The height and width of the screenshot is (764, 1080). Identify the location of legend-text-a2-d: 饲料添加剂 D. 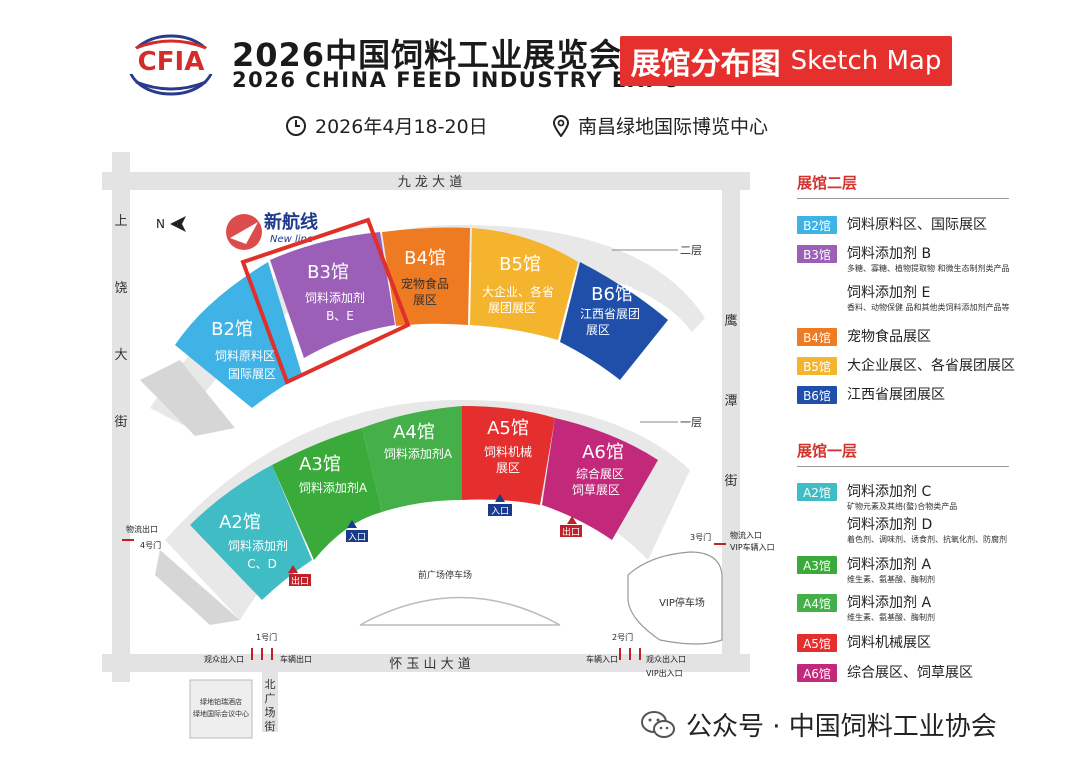
(890, 525).